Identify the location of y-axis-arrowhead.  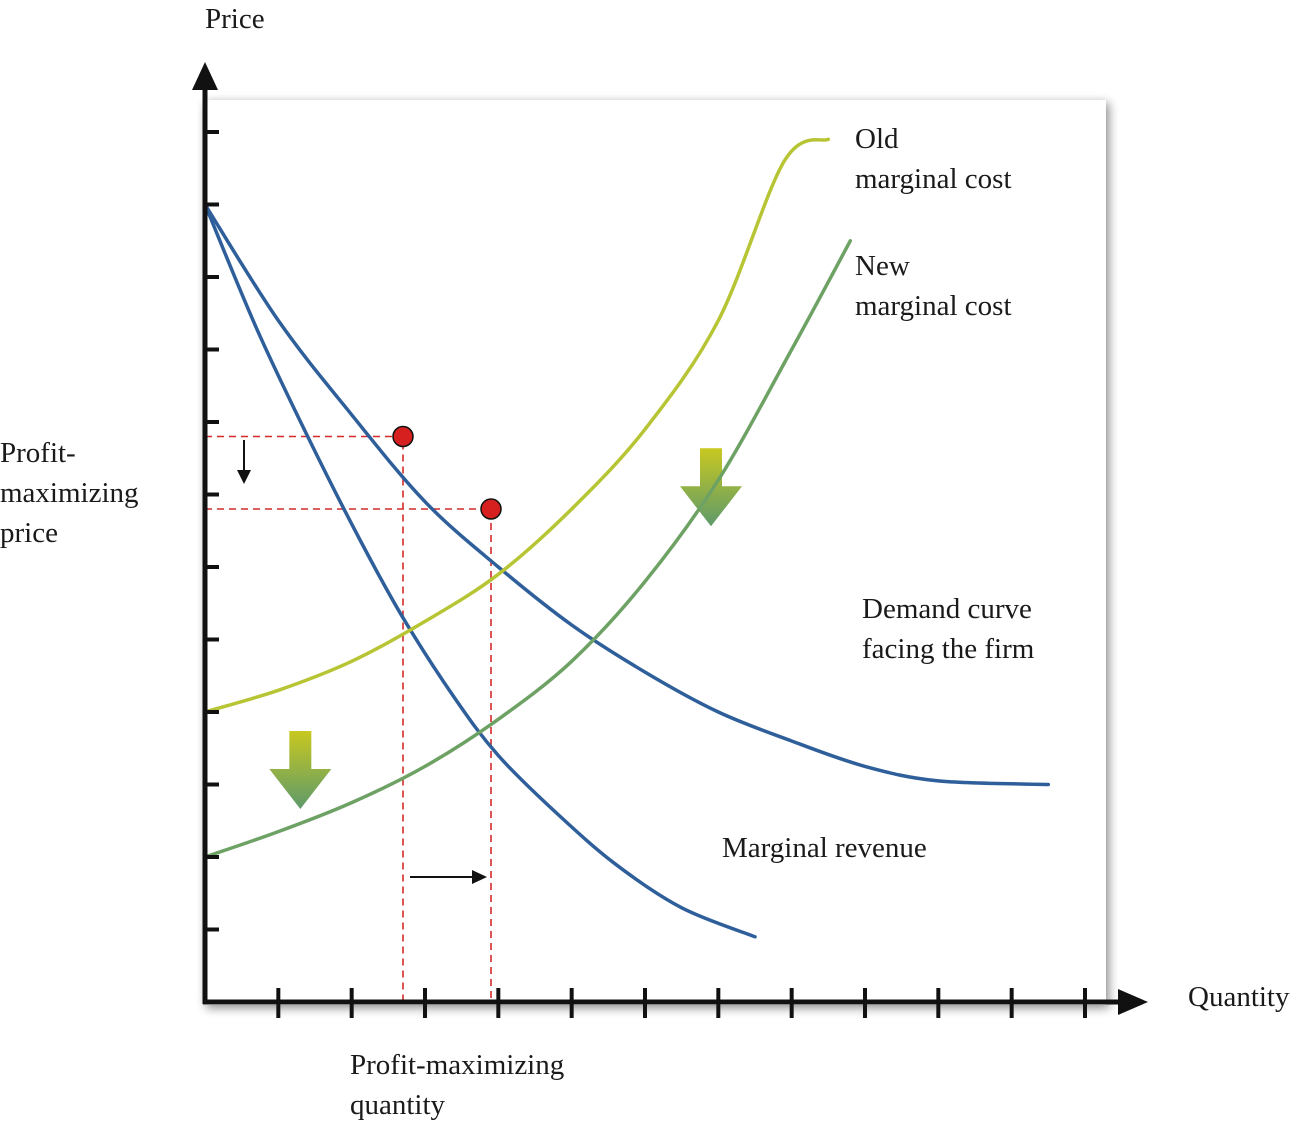
(205, 76).